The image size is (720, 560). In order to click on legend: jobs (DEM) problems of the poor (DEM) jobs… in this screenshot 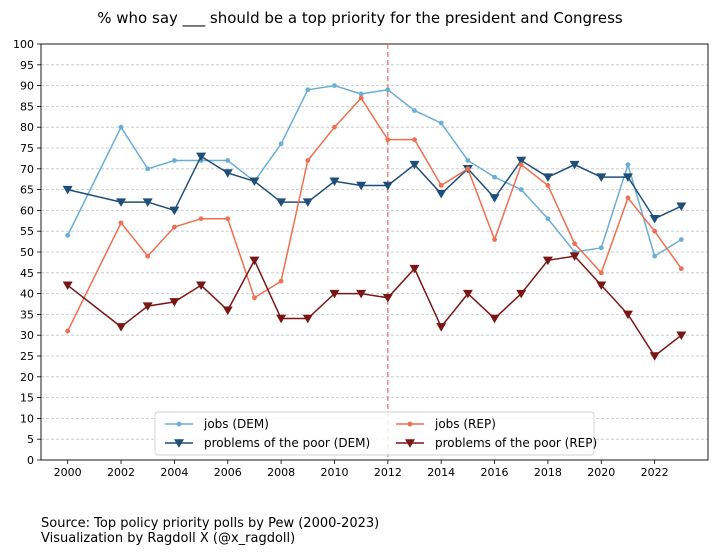, I will do `click(375, 433)`.